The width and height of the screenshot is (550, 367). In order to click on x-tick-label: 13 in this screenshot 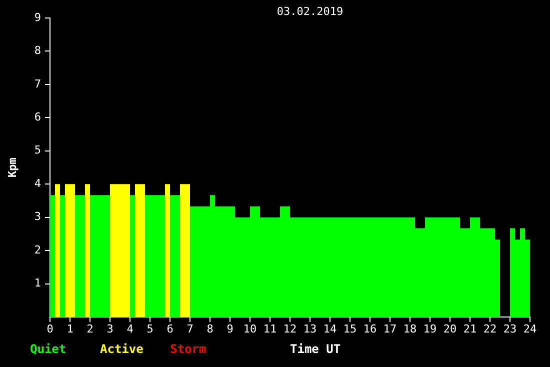, I will do `click(310, 329)`.